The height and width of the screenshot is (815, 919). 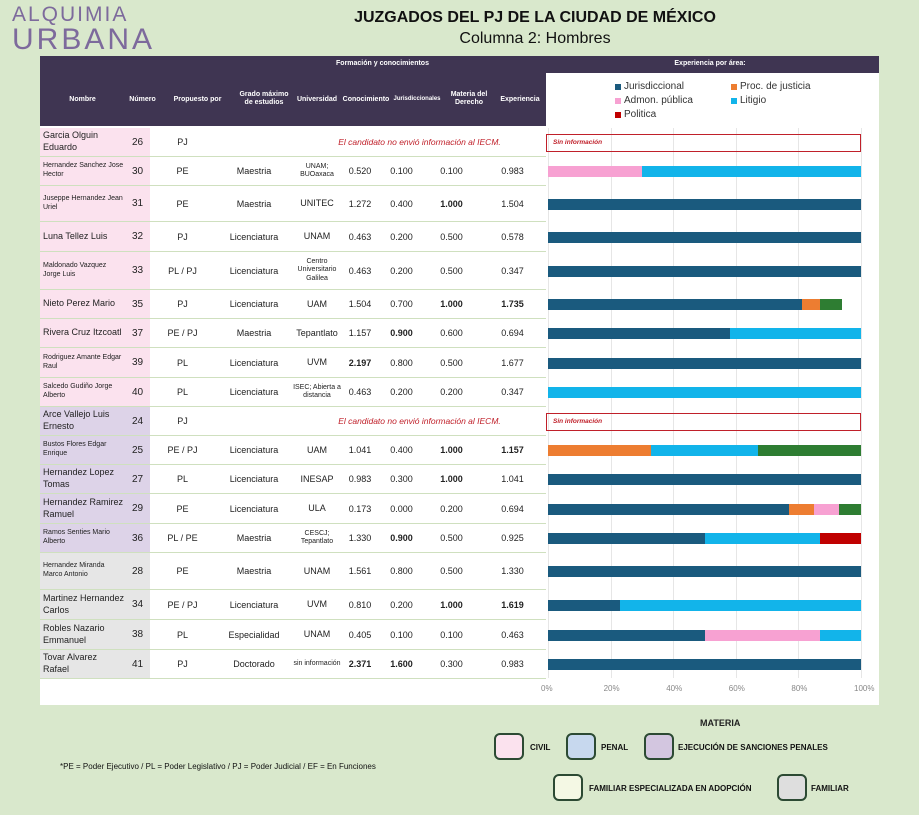 I want to click on x-tick-label: 60%, so click(x=736, y=688).